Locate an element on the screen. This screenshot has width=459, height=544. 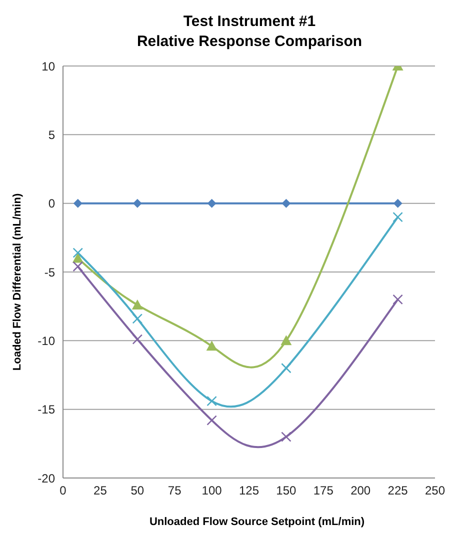
x-tick-label: 0 is located at coordinates (63, 491).